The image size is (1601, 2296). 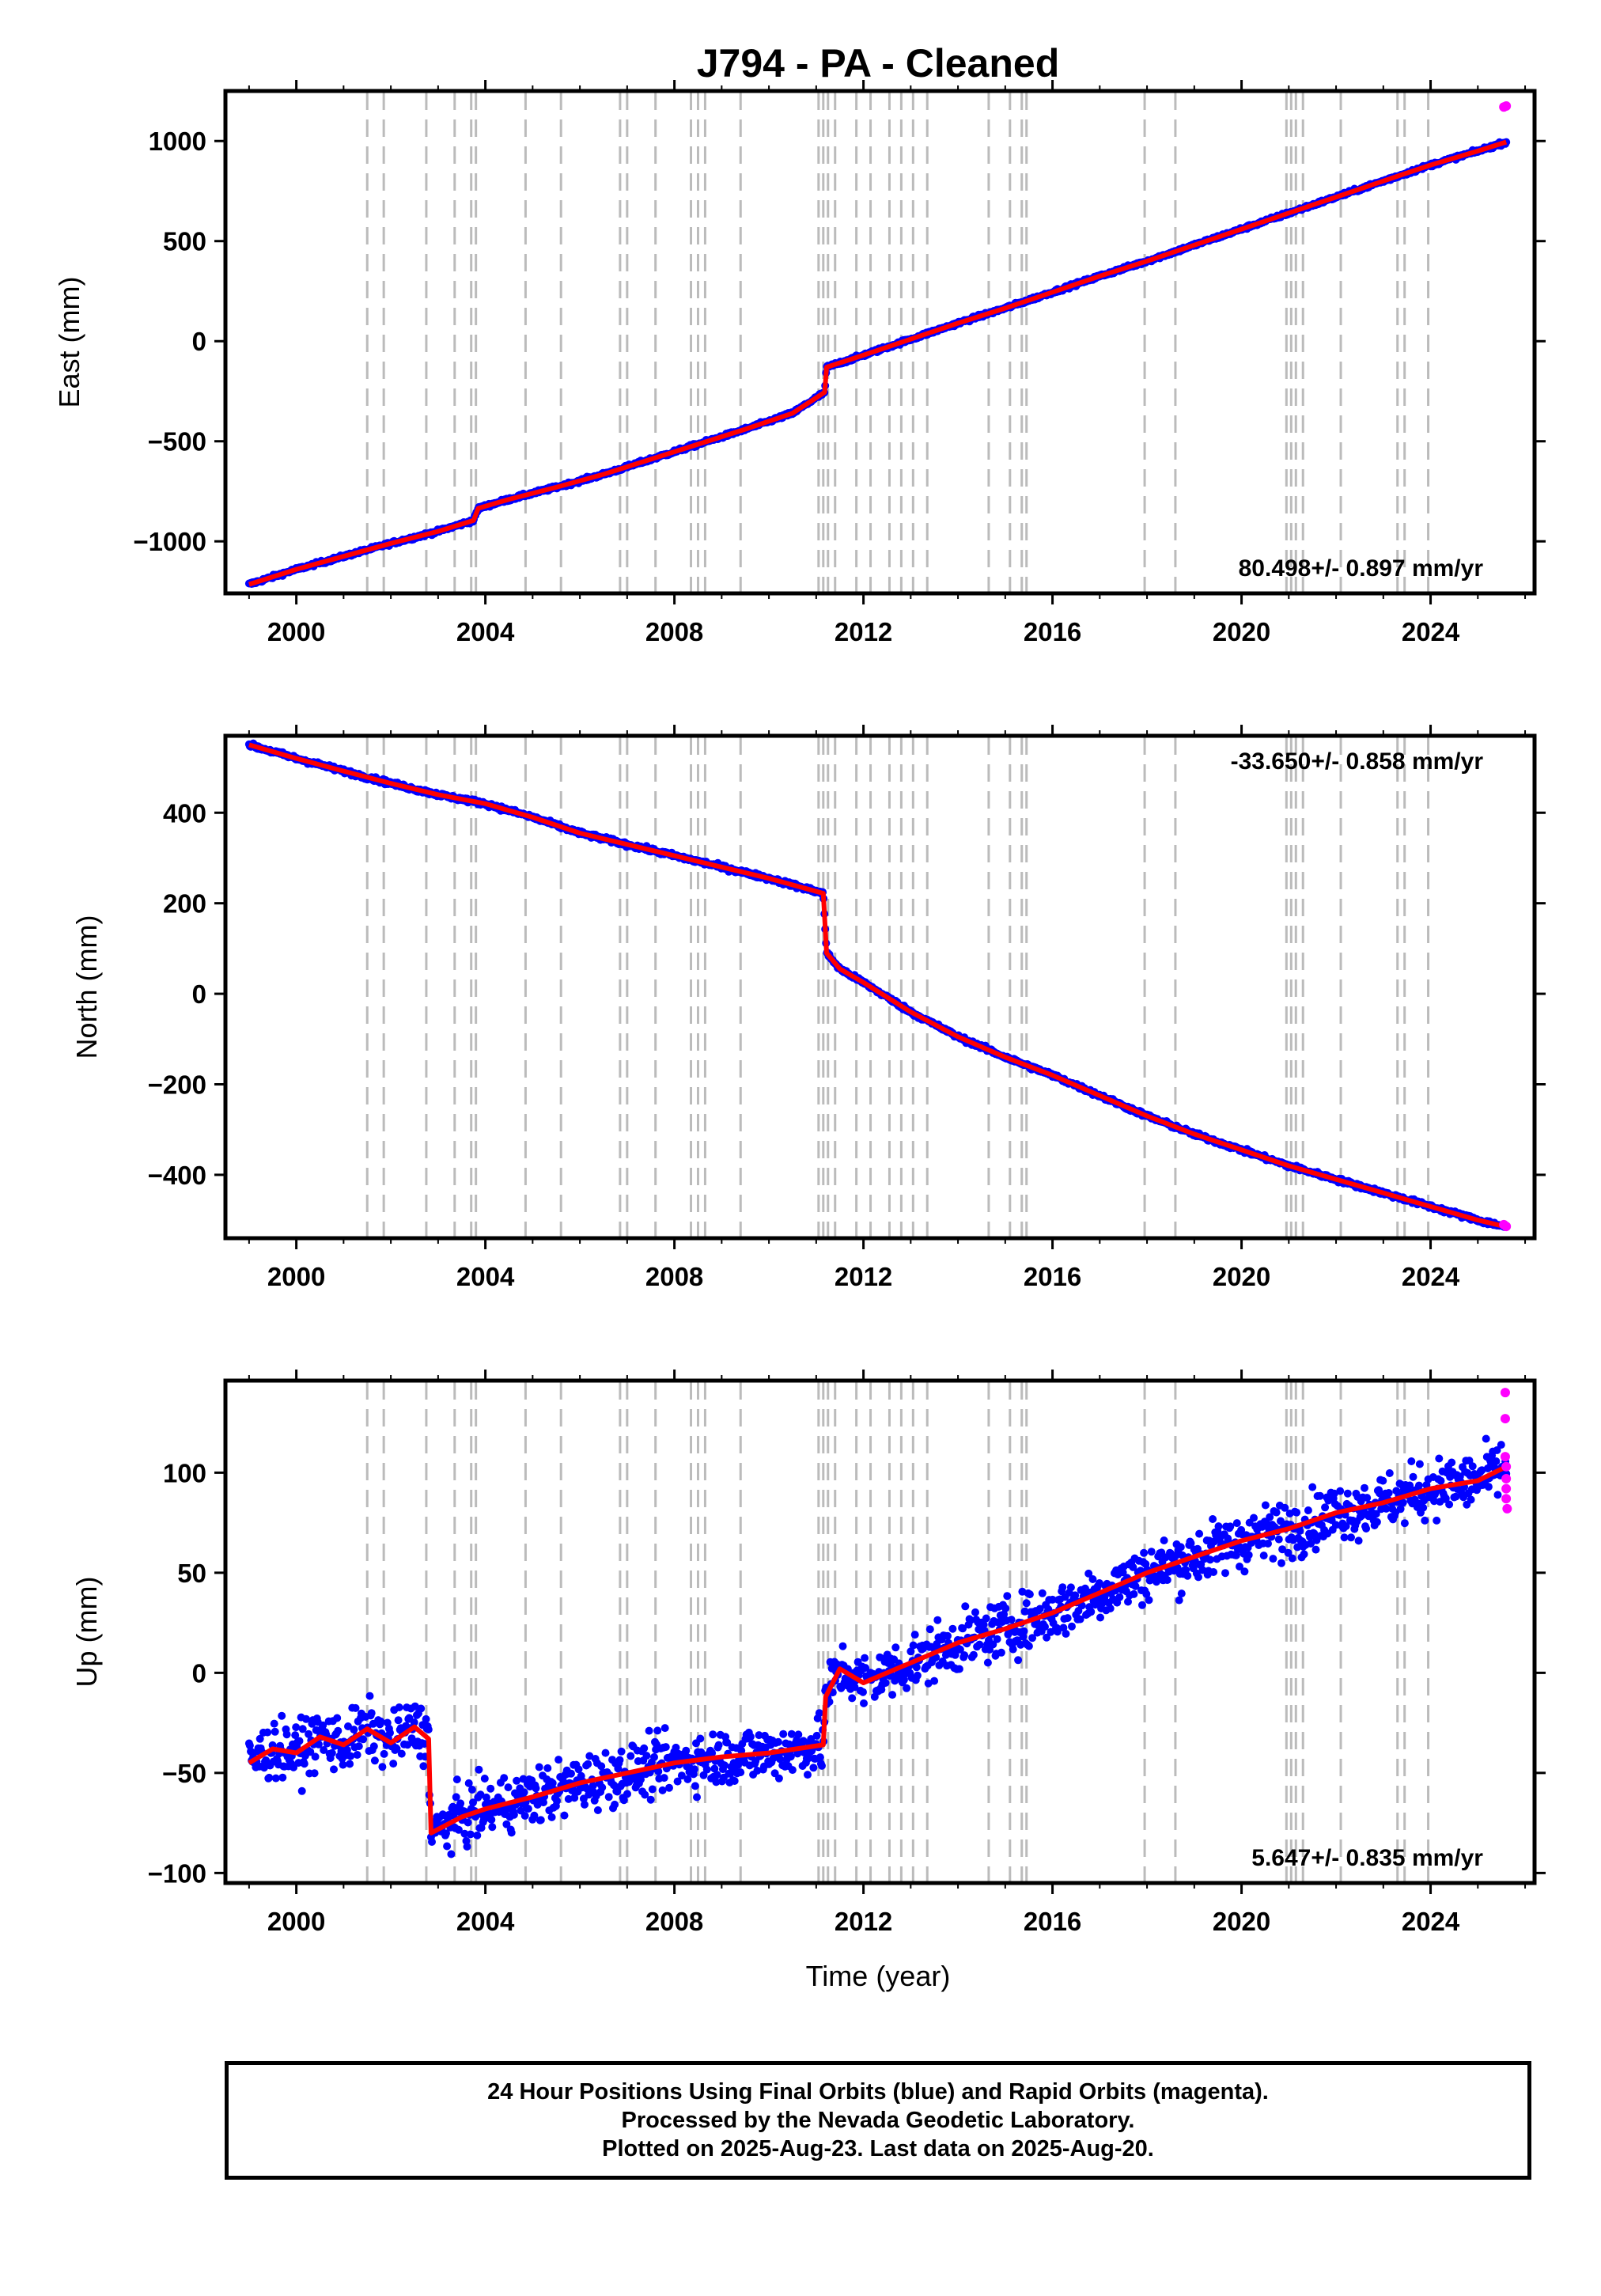 I want to click on y-tick-label: −1000, so click(x=169, y=541).